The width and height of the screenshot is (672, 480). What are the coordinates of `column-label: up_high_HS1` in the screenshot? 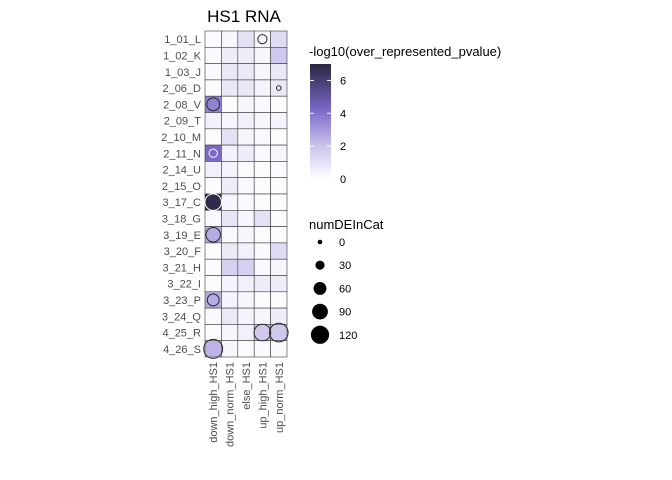 It's located at (263, 395).